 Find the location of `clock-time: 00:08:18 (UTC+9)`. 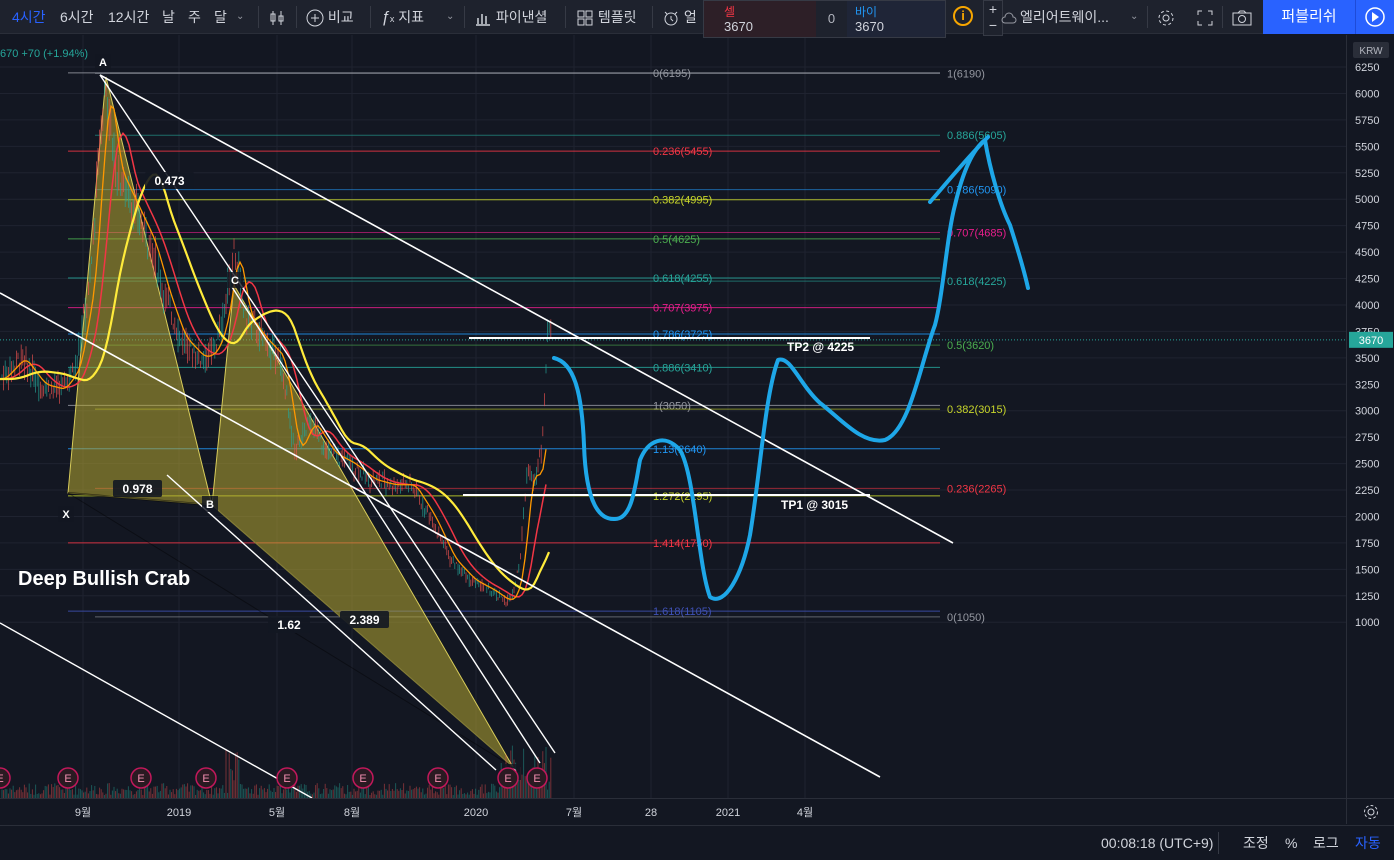

clock-time: 00:08:18 (UTC+9) is located at coordinates (1157, 843).